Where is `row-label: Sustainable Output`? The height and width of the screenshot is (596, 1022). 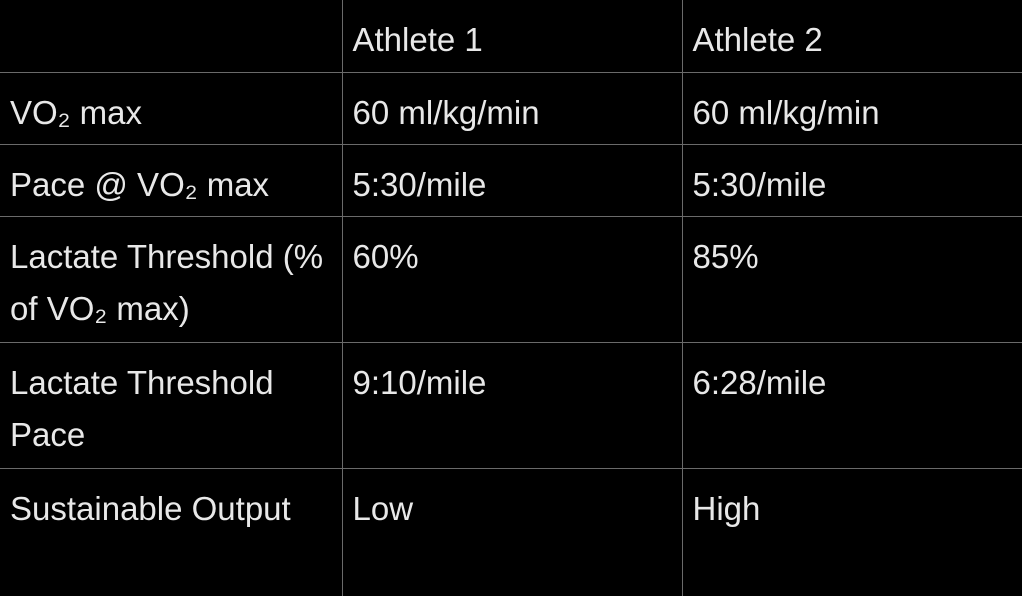
row-label: Sustainable Output is located at coordinates (171, 531).